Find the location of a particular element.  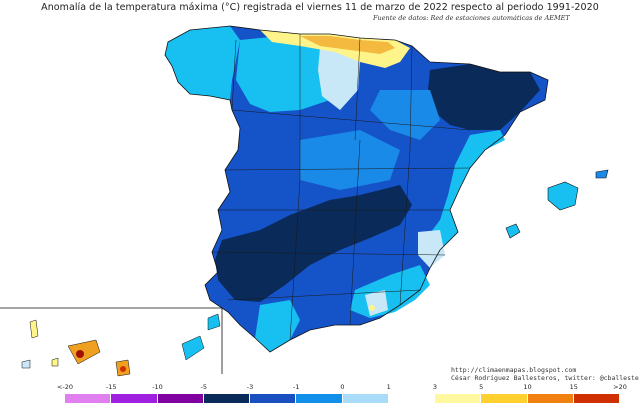

legend-tick-label: 0 is located at coordinates (342, 387).